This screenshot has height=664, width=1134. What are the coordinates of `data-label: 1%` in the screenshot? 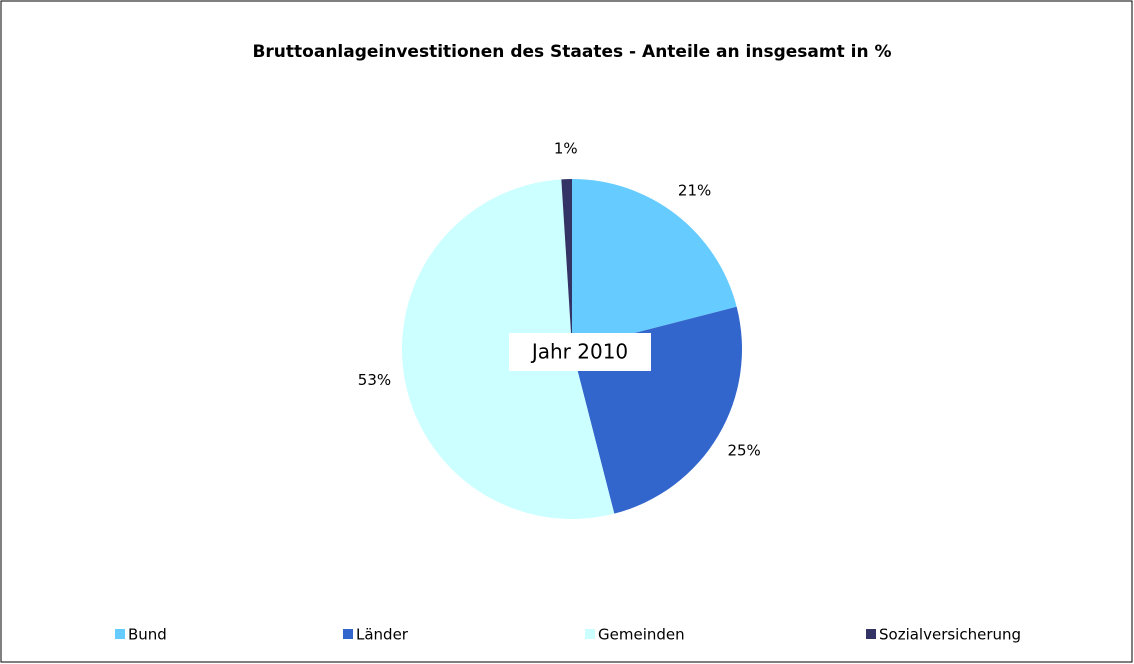 It's located at (566, 149).